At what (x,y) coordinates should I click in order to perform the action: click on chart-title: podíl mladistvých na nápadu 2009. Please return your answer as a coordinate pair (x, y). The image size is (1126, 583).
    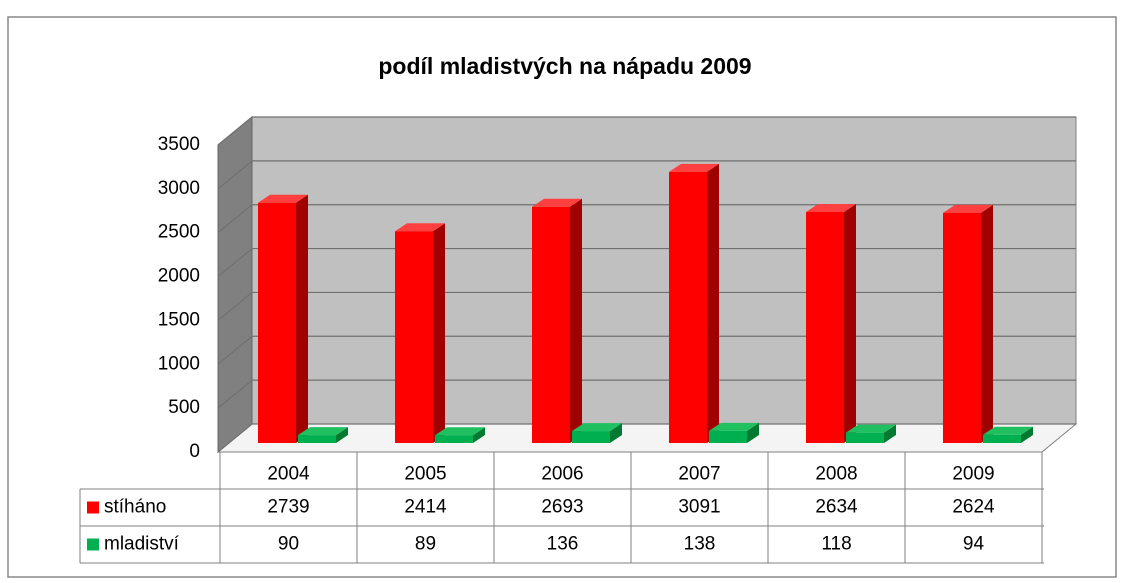
    Looking at the image, I should click on (564, 66).